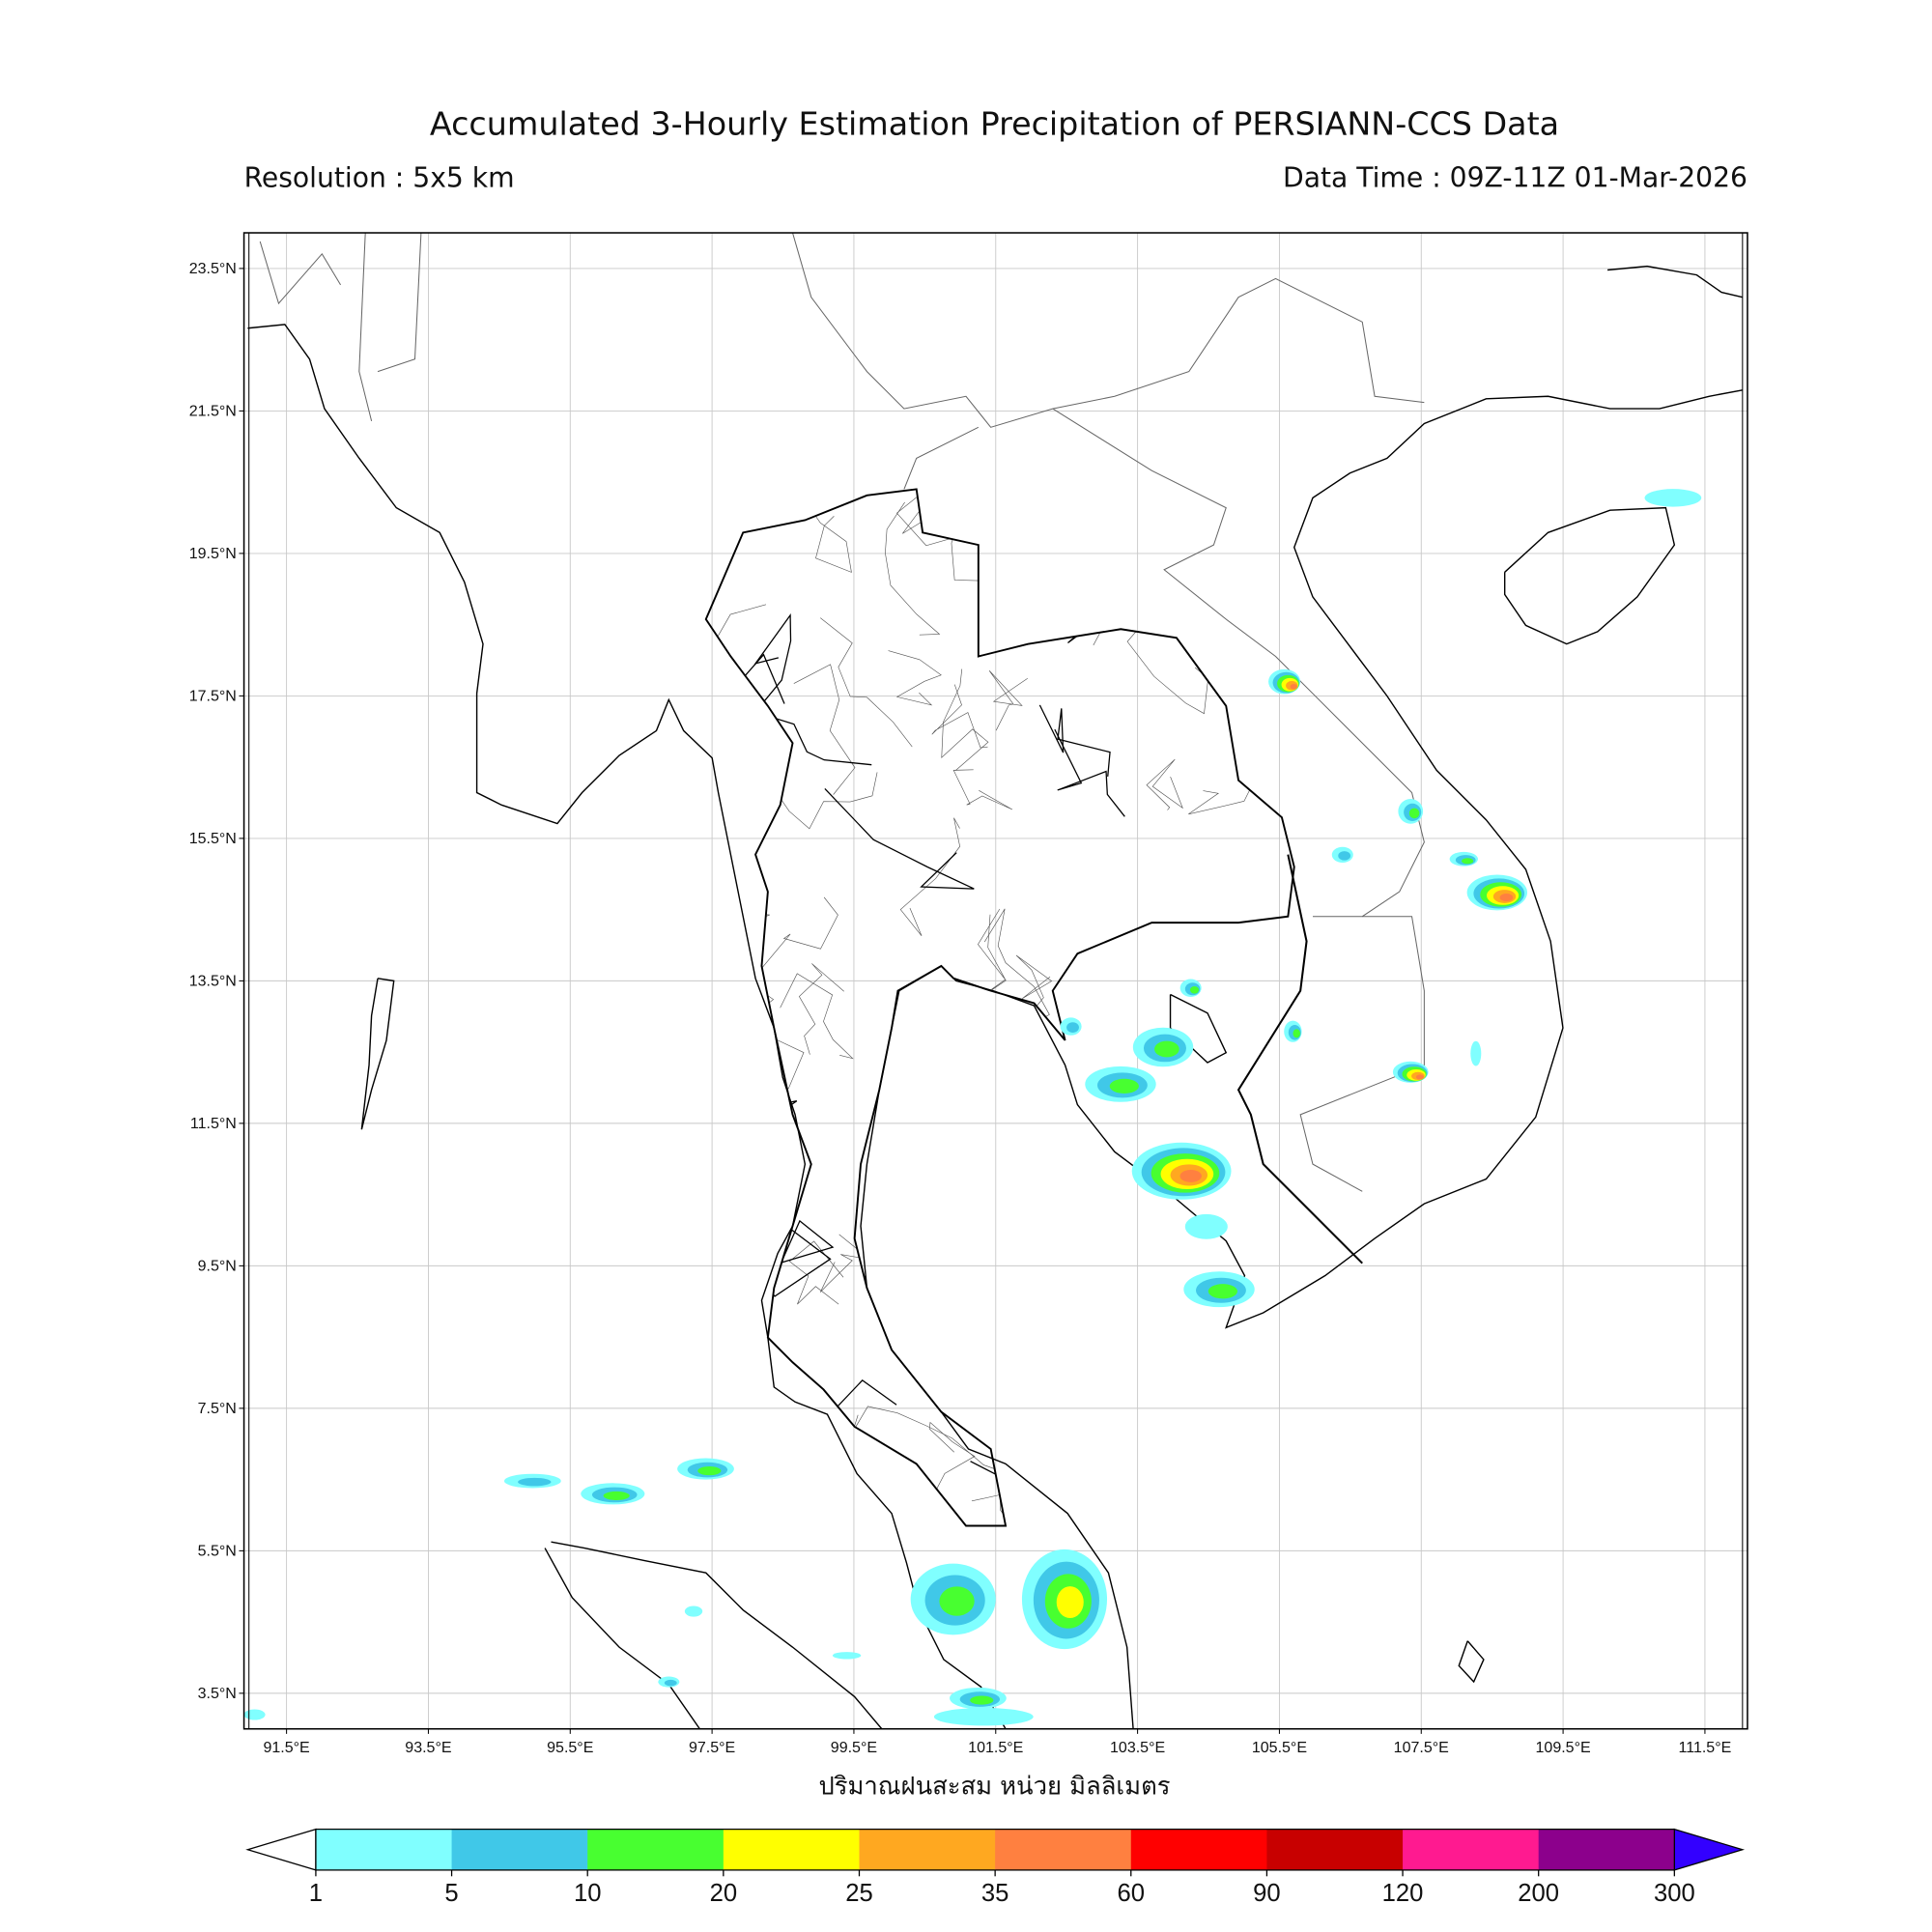  I want to click on colorbar-label: 35, so click(995, 1893).